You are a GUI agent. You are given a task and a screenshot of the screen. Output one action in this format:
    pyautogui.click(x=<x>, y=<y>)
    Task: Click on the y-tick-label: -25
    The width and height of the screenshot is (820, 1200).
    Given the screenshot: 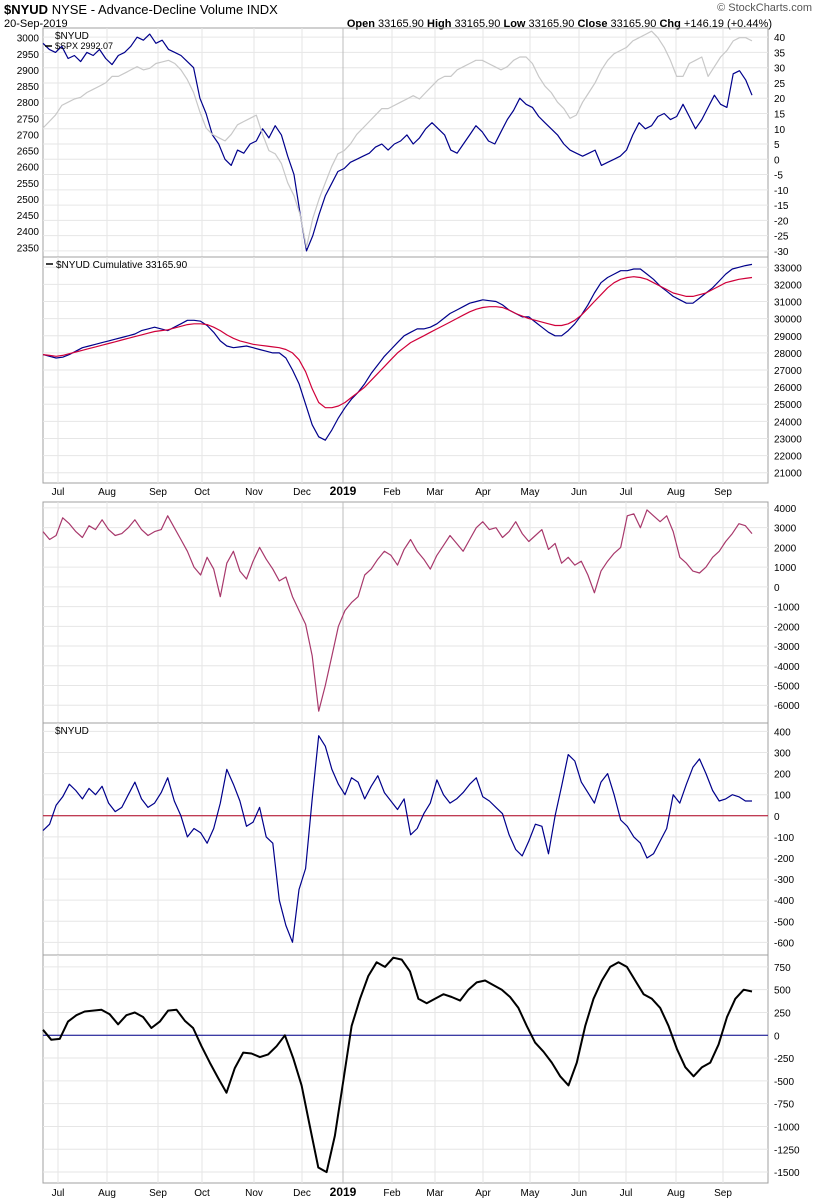 What is the action you would take?
    pyautogui.click(x=781, y=237)
    